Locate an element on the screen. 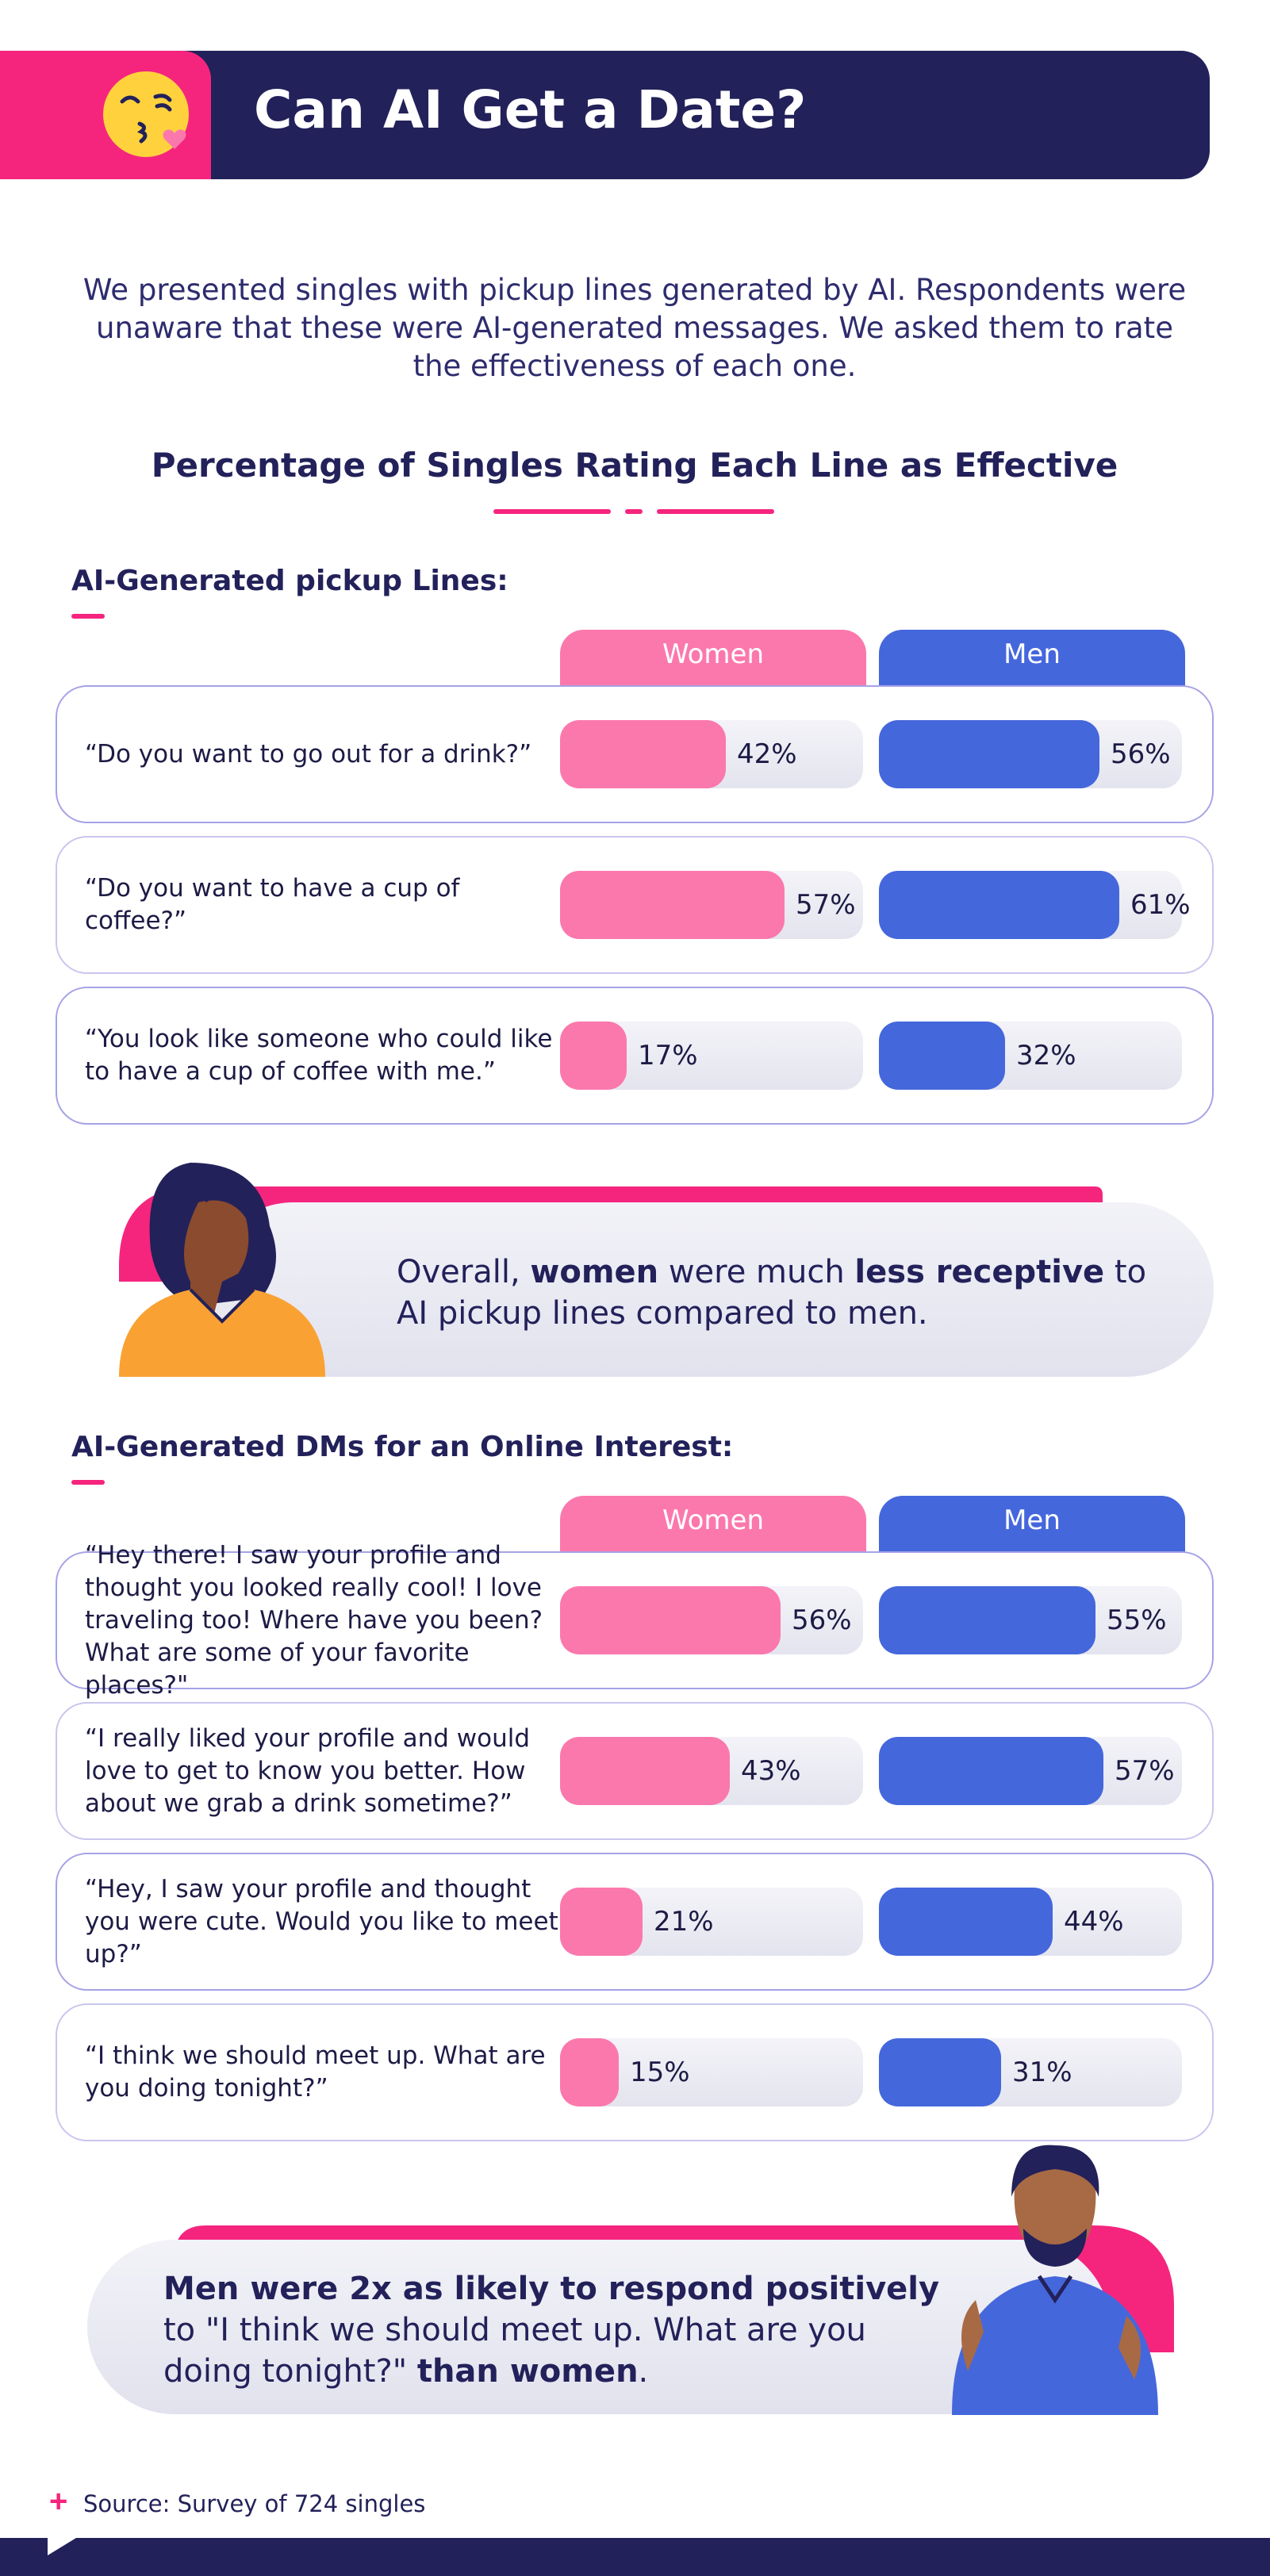  women-data-label: 21% is located at coordinates (684, 1922).